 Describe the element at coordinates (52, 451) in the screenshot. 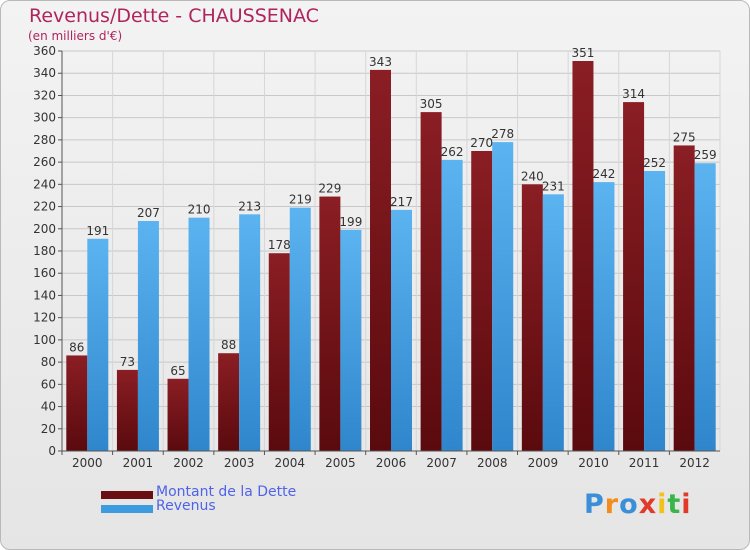

I see `y-tick-label: 0` at that location.